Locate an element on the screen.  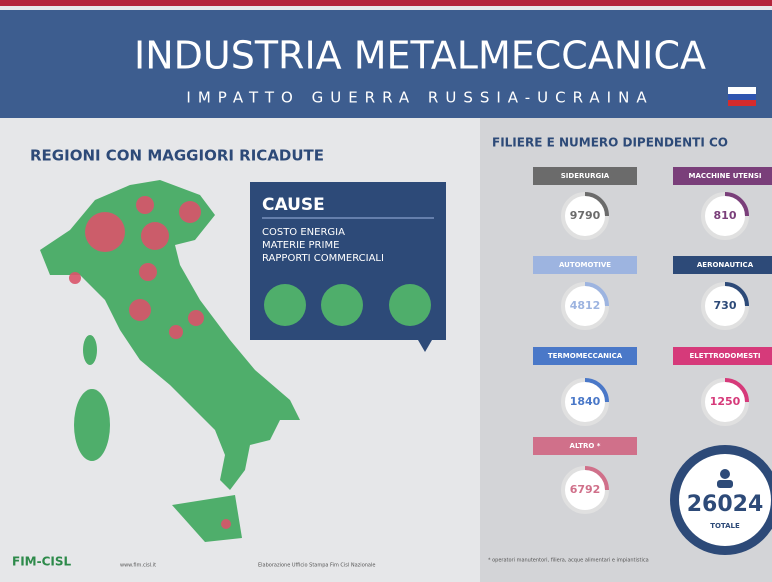
map-heading: REGIONI CON MAGGIORI RICADUTE is located at coordinates (177, 156).